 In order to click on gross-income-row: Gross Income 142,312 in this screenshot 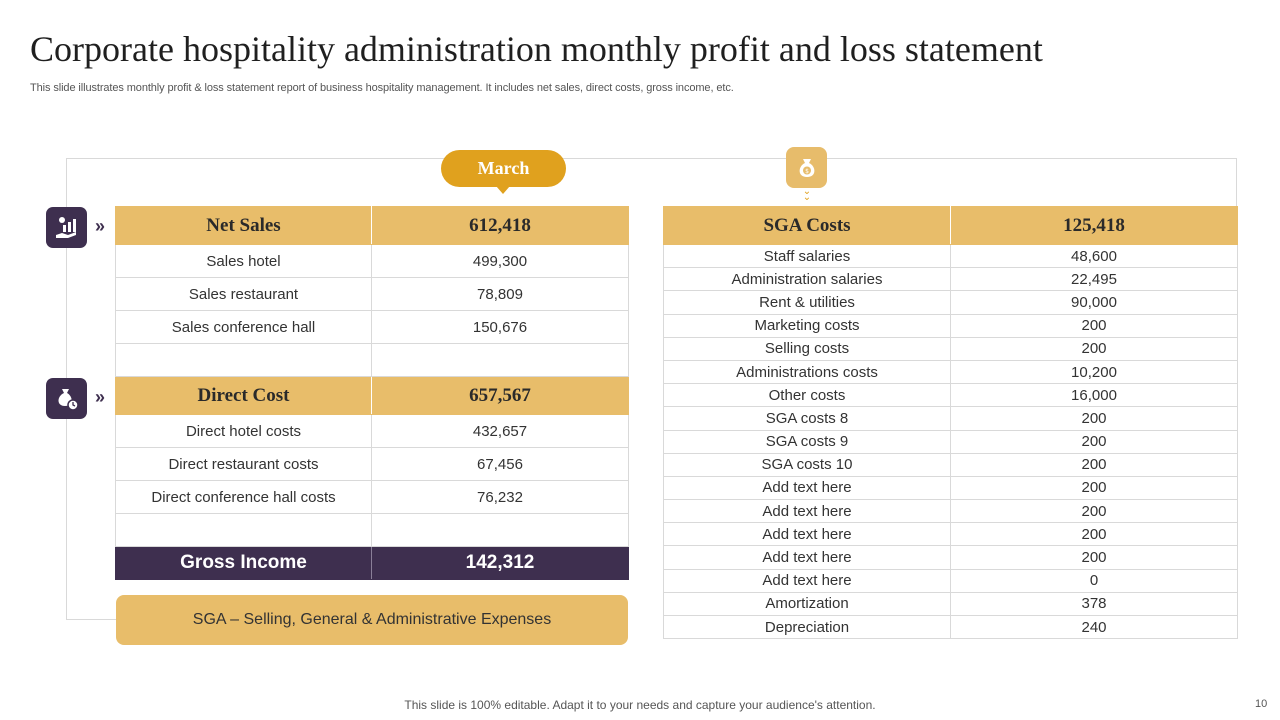, I will do `click(372, 563)`.